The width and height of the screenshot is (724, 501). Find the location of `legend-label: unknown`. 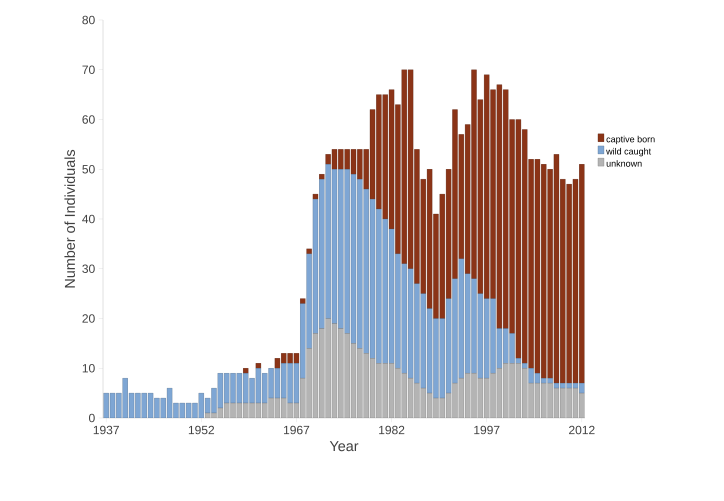

legend-label: unknown is located at coordinates (624, 163).